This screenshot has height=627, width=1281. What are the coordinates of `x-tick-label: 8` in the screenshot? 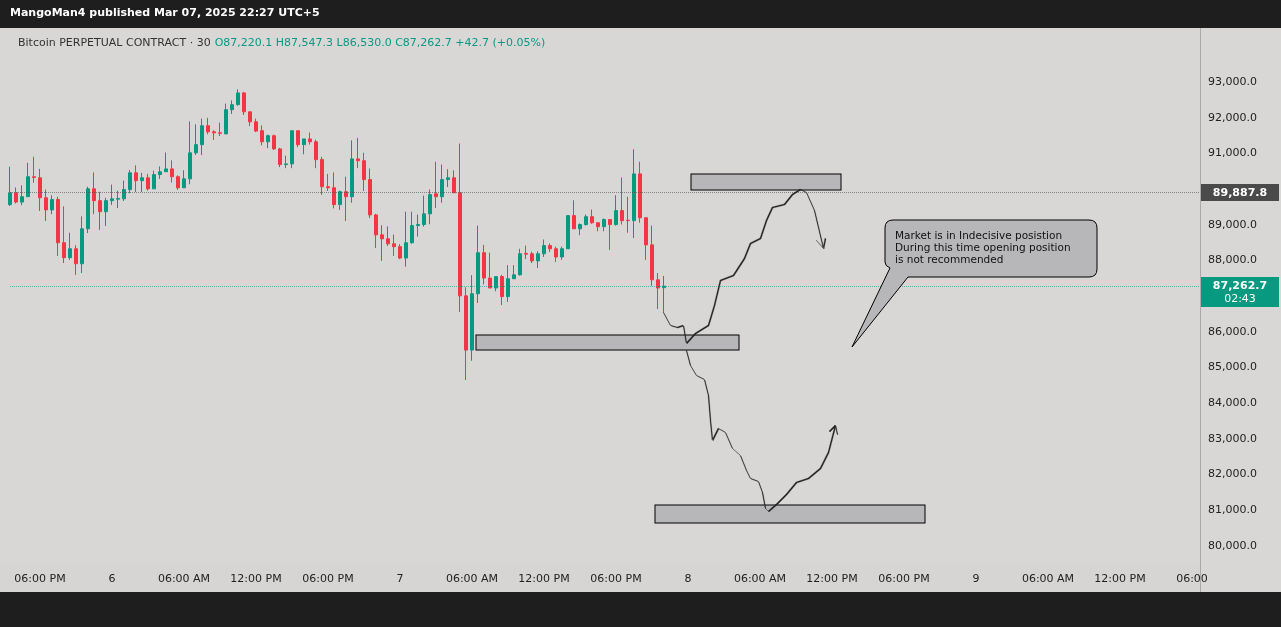 It's located at (688, 578).